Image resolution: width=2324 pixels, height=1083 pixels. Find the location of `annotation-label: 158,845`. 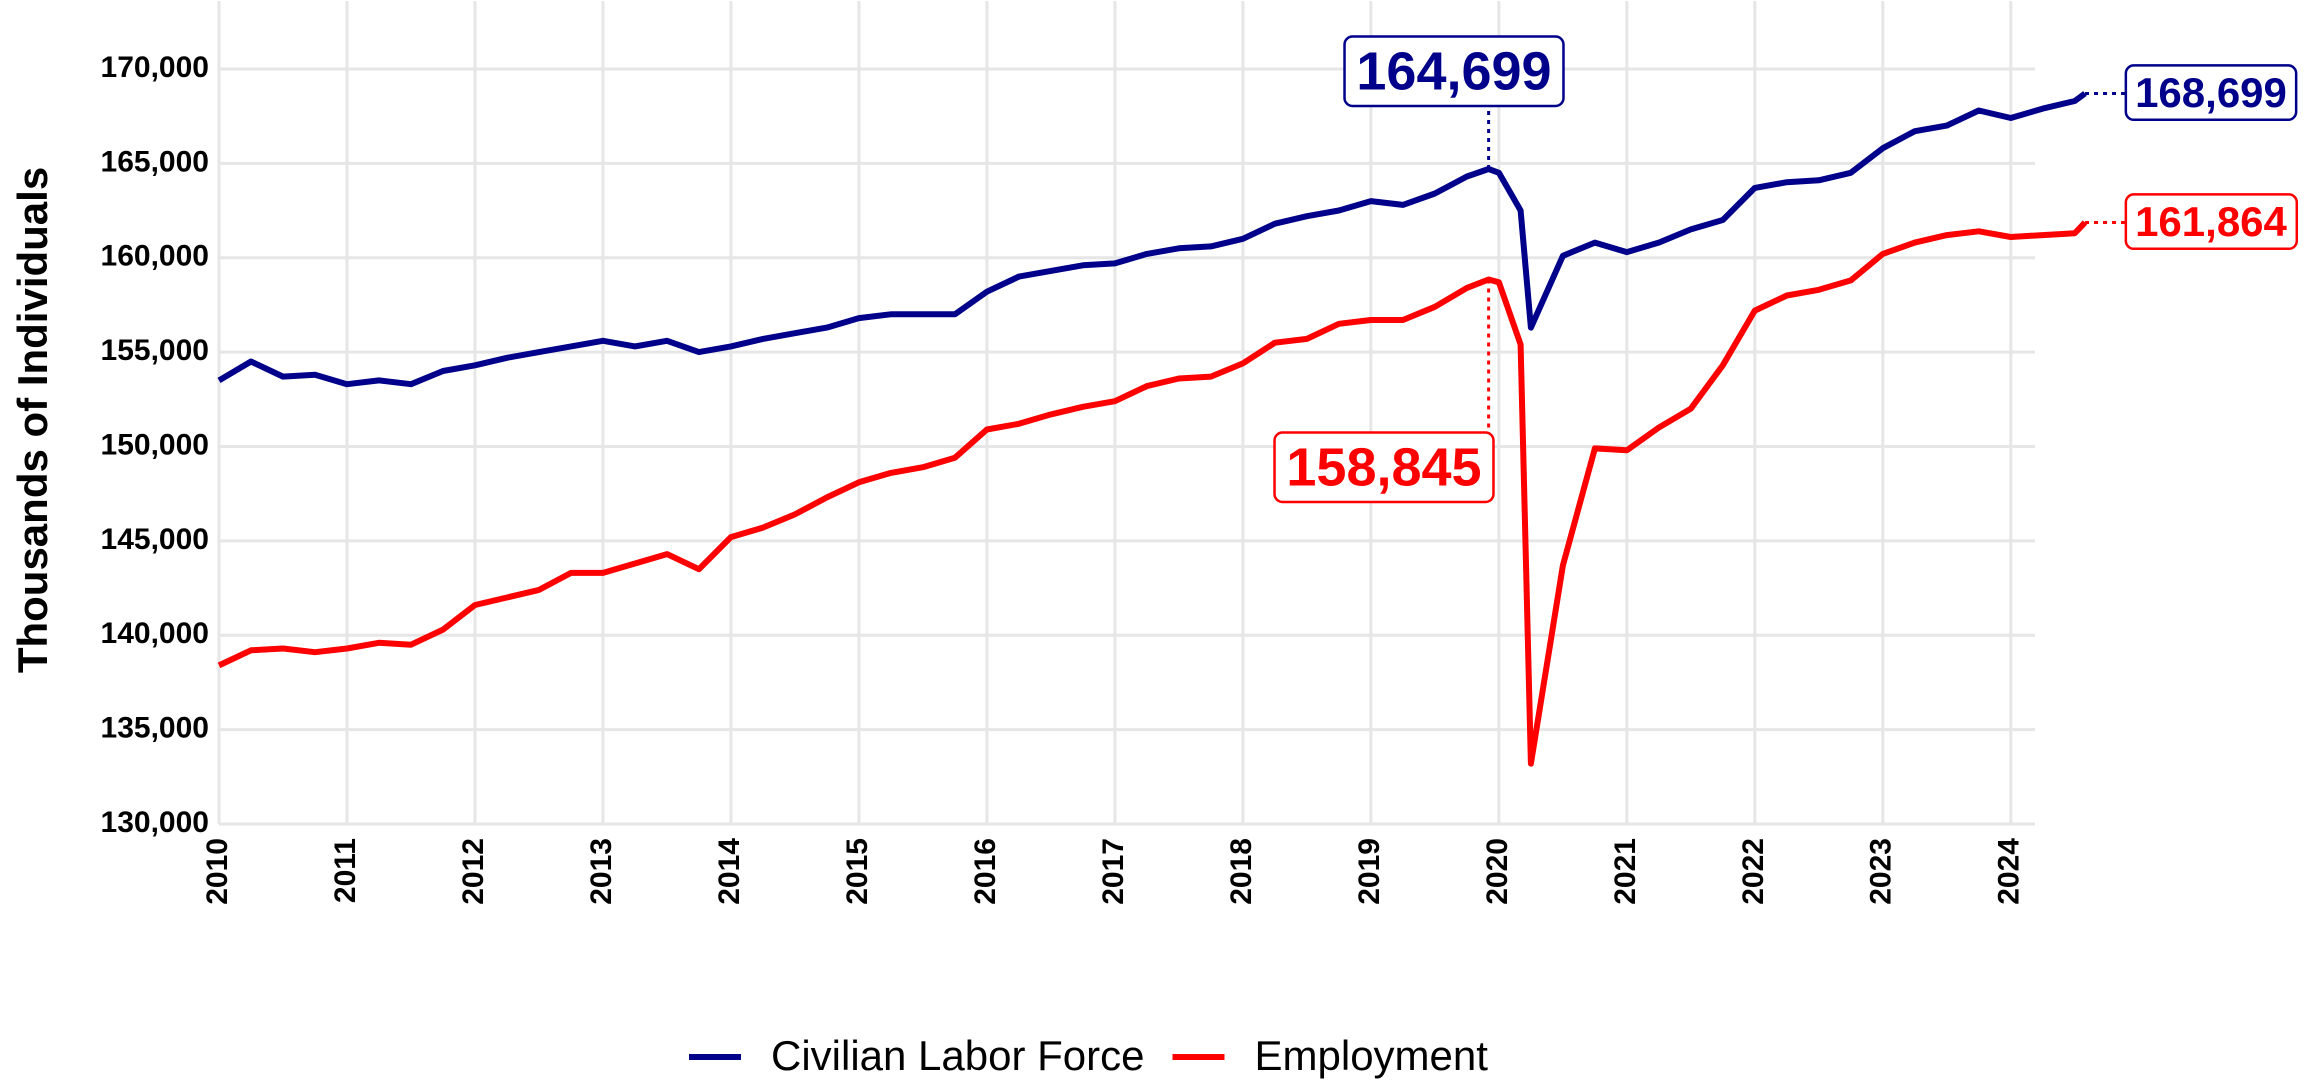

annotation-label: 158,845 is located at coordinates (1383, 467).